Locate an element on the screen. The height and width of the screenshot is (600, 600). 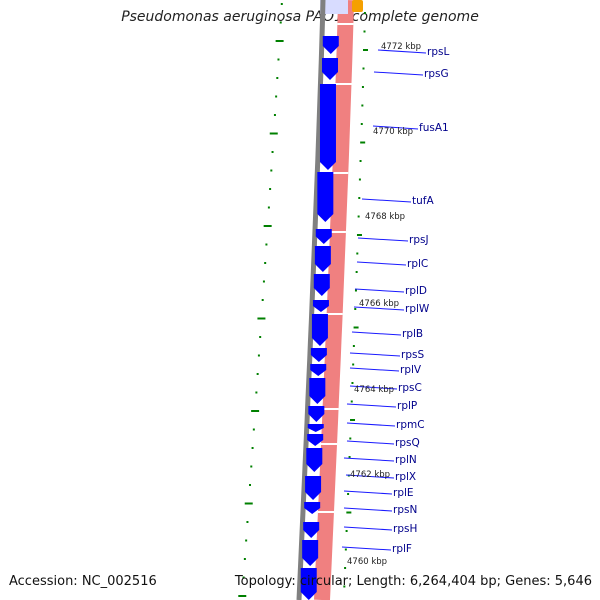
genome-ring is located at coordinates (329, 300).